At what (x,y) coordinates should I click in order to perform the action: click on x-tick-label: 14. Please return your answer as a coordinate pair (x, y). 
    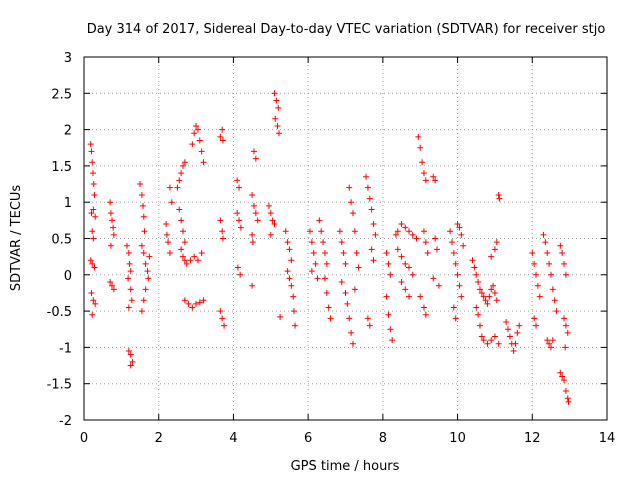
    Looking at the image, I should click on (607, 438).